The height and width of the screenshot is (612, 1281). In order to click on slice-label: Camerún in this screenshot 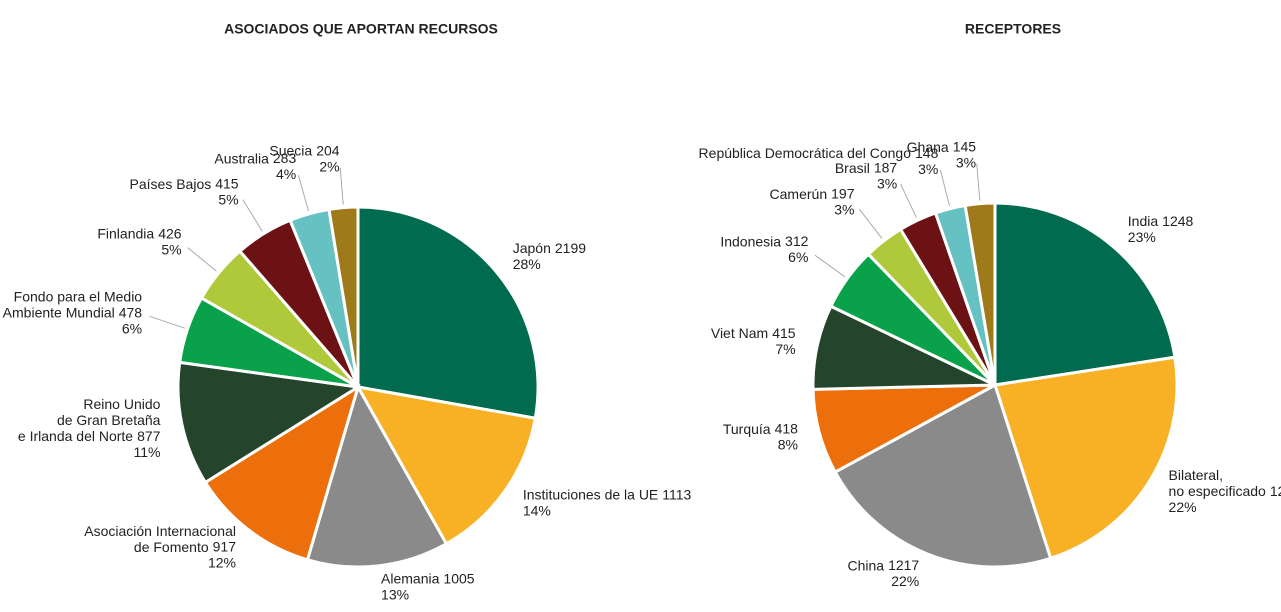, I will do `click(799, 194)`.